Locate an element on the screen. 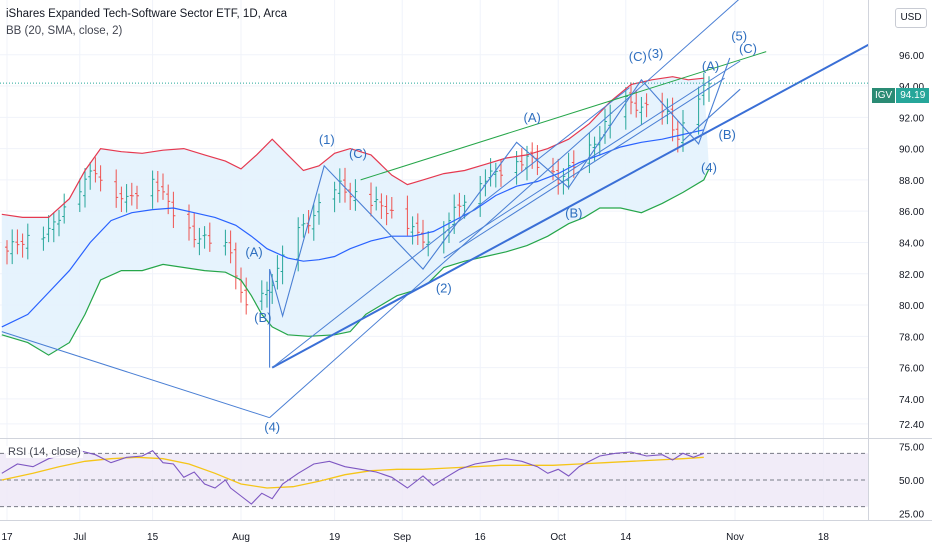 This screenshot has width=932, height=555. wave-path is located at coordinates (711, 115).